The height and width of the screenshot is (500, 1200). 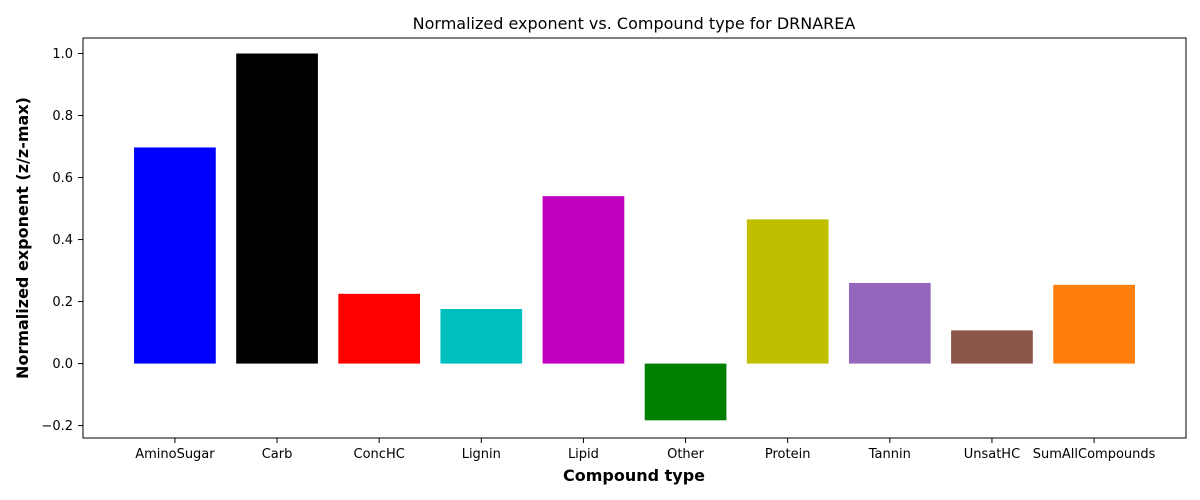 What do you see at coordinates (57, 426) in the screenshot?
I see `y-tick-label: −0.2` at bounding box center [57, 426].